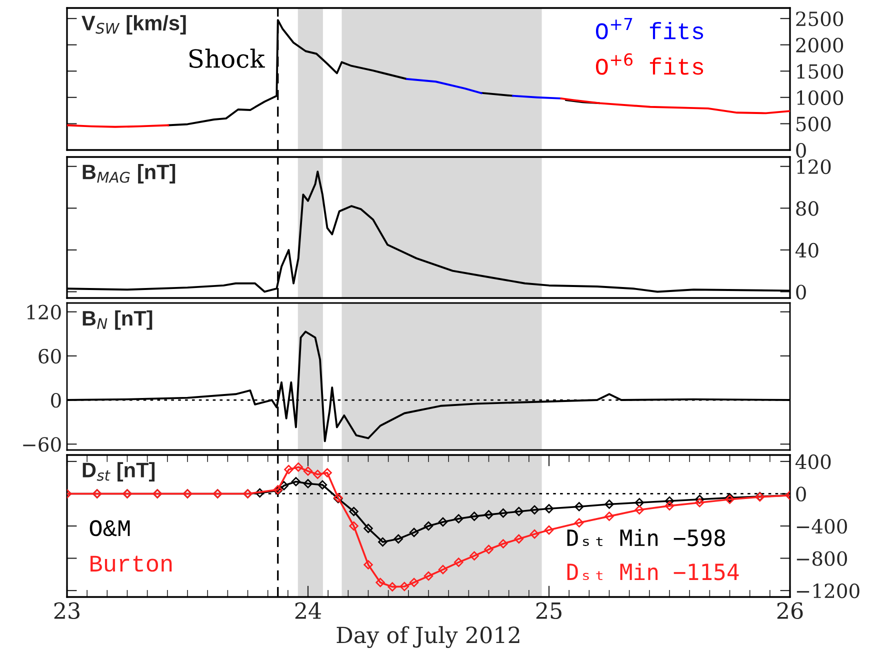  Describe the element at coordinates (134, 25) in the screenshot. I see `chart-title: V$_{SW}$ [km/s]` at that location.